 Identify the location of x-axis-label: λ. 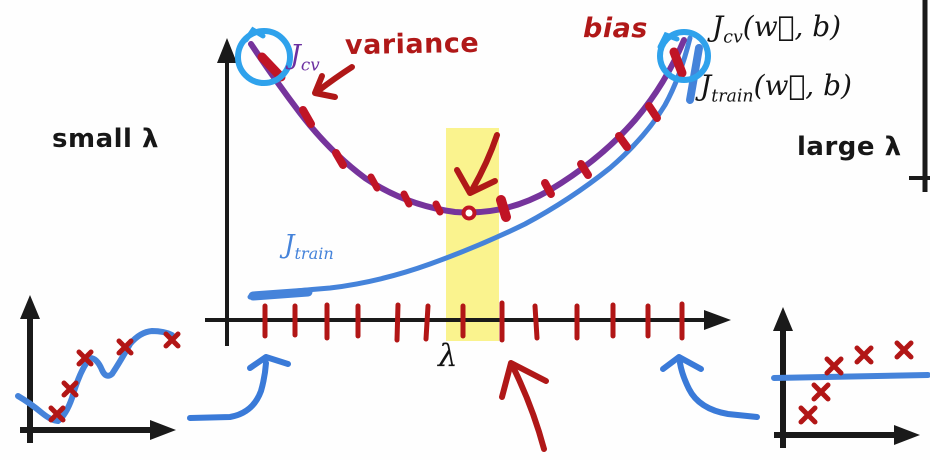
(448, 356).